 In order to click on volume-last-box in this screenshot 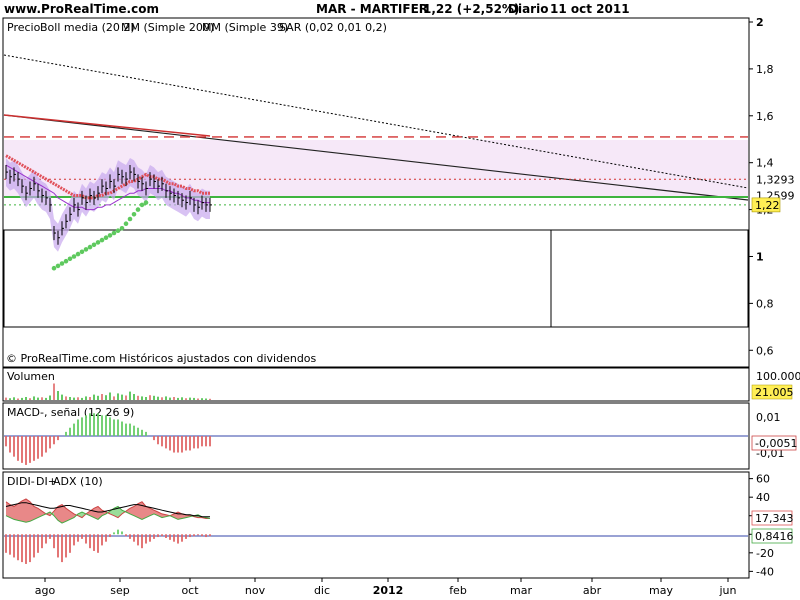, I will do `click(772, 392)`.